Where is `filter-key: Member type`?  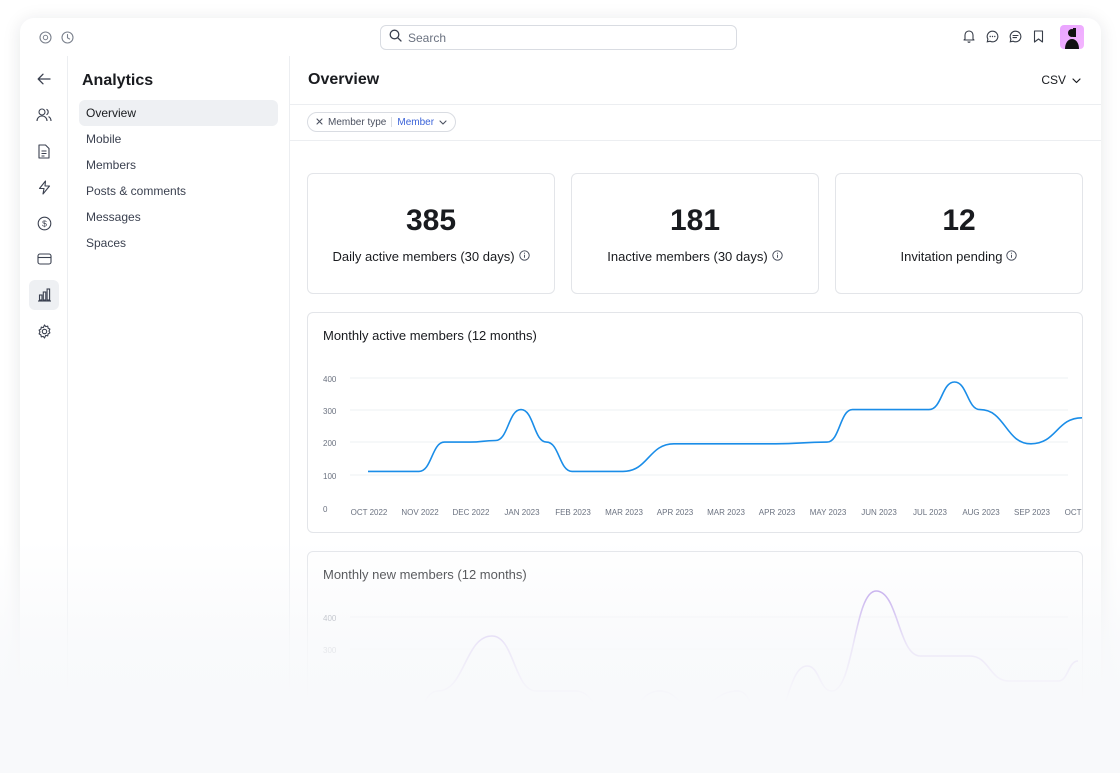
filter-key: Member type is located at coordinates (357, 122).